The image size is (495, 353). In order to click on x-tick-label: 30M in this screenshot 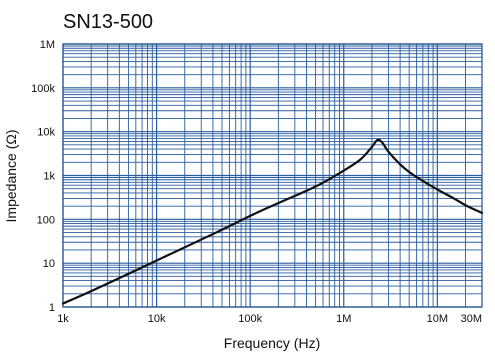, I will do `click(471, 319)`.